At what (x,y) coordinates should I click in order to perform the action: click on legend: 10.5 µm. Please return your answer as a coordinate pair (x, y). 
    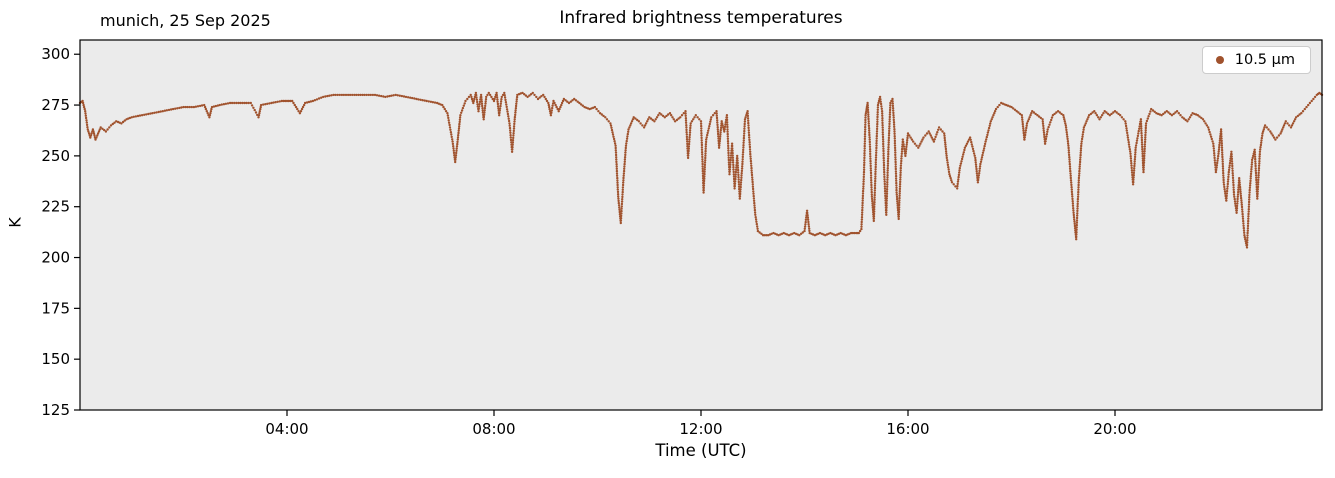
    Looking at the image, I should click on (1256, 60).